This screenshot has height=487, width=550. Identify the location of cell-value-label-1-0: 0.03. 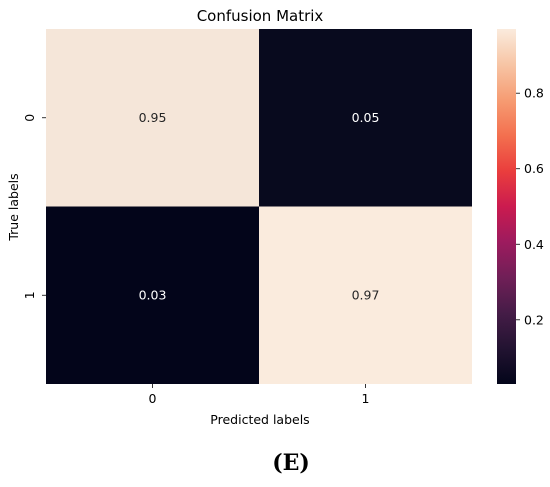
(153, 294).